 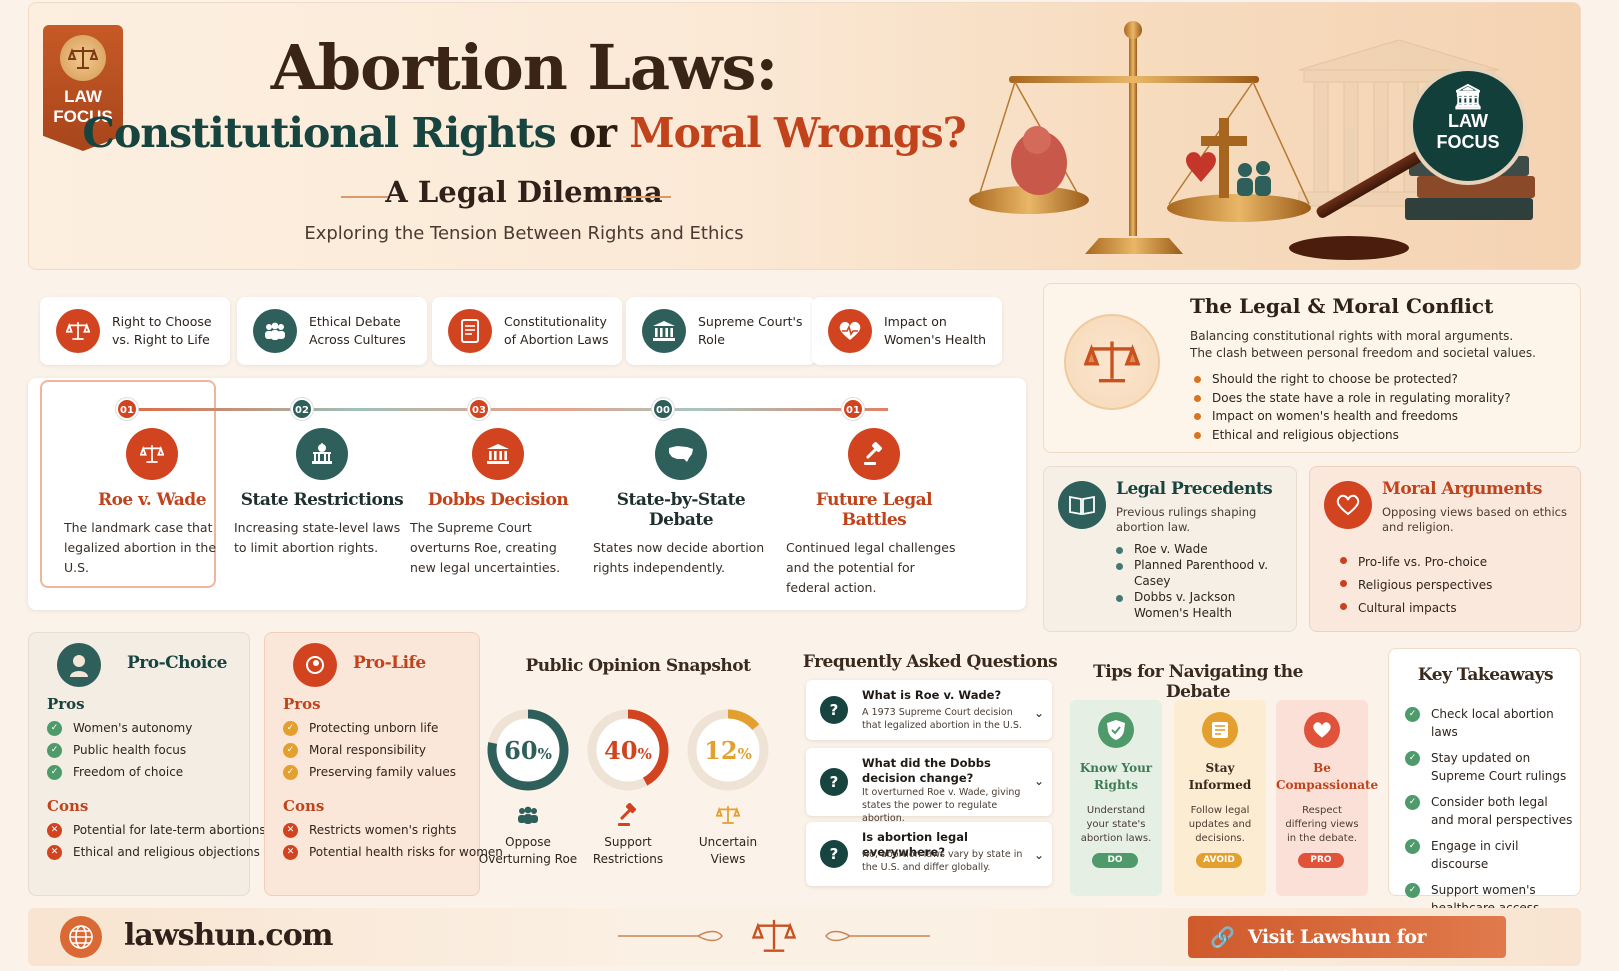 What do you see at coordinates (528, 851) in the screenshot?
I see `opinion-caption: Oppose Overturning Roe` at bounding box center [528, 851].